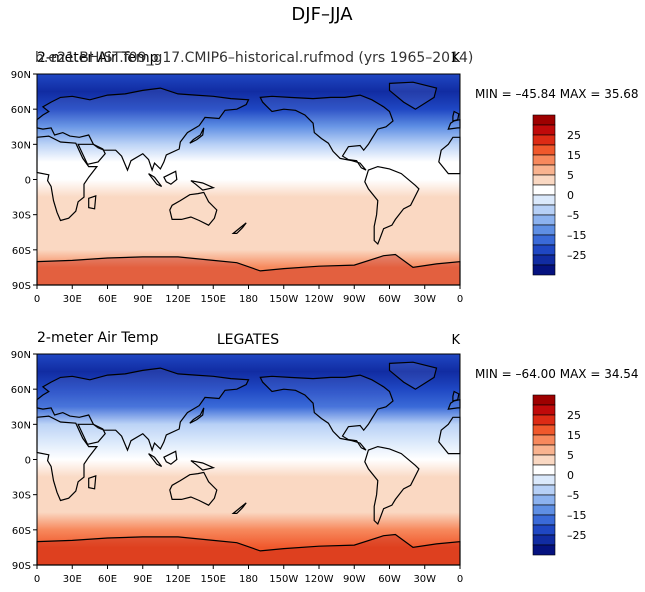  Describe the element at coordinates (455, 58) in the screenshot. I see `model-units-label: K` at that location.